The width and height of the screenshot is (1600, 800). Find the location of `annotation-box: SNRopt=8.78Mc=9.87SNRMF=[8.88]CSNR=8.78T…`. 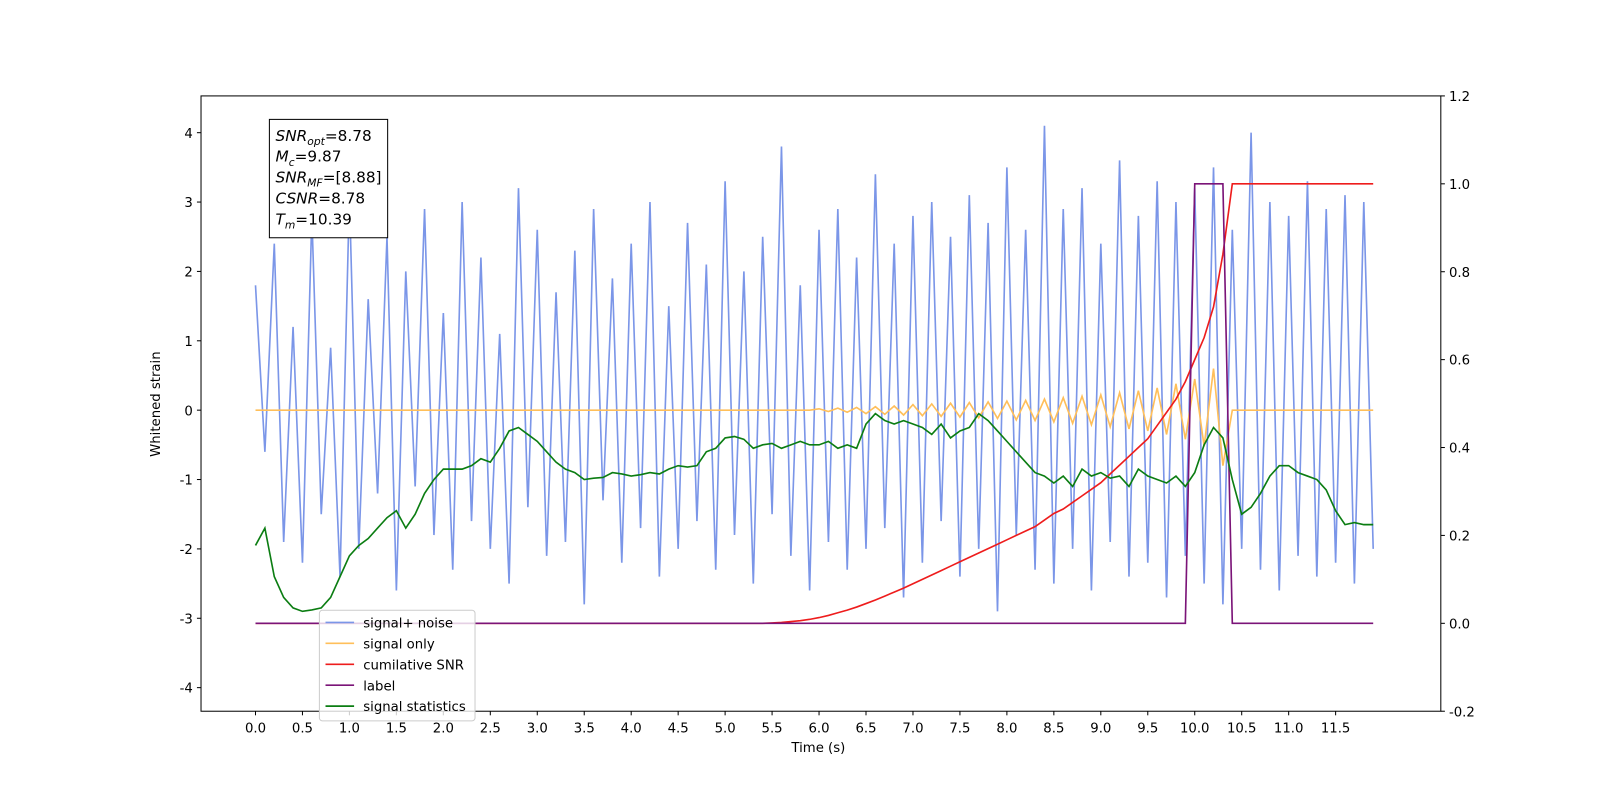

annotation-box: SNRopt=8.78Mc=9.87SNRMF=[8.88]CSNR=8.78T… is located at coordinates (328, 178).